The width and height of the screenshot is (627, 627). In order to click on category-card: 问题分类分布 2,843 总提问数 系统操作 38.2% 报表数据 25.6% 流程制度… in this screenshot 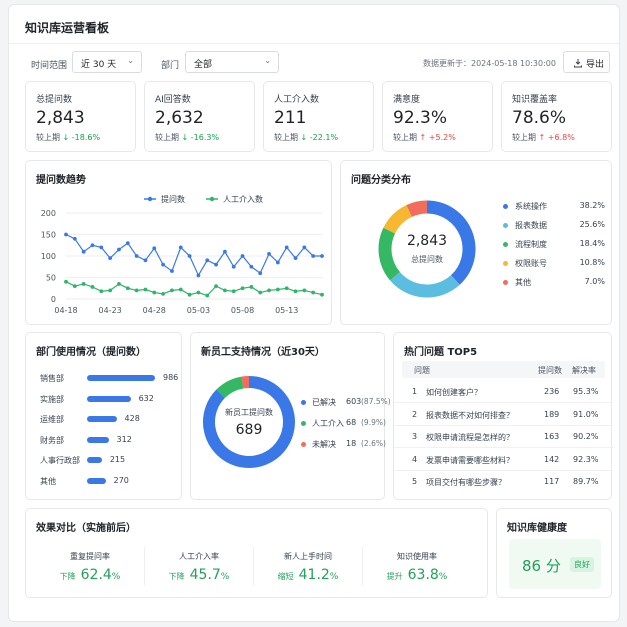, I will do `click(476, 242)`.